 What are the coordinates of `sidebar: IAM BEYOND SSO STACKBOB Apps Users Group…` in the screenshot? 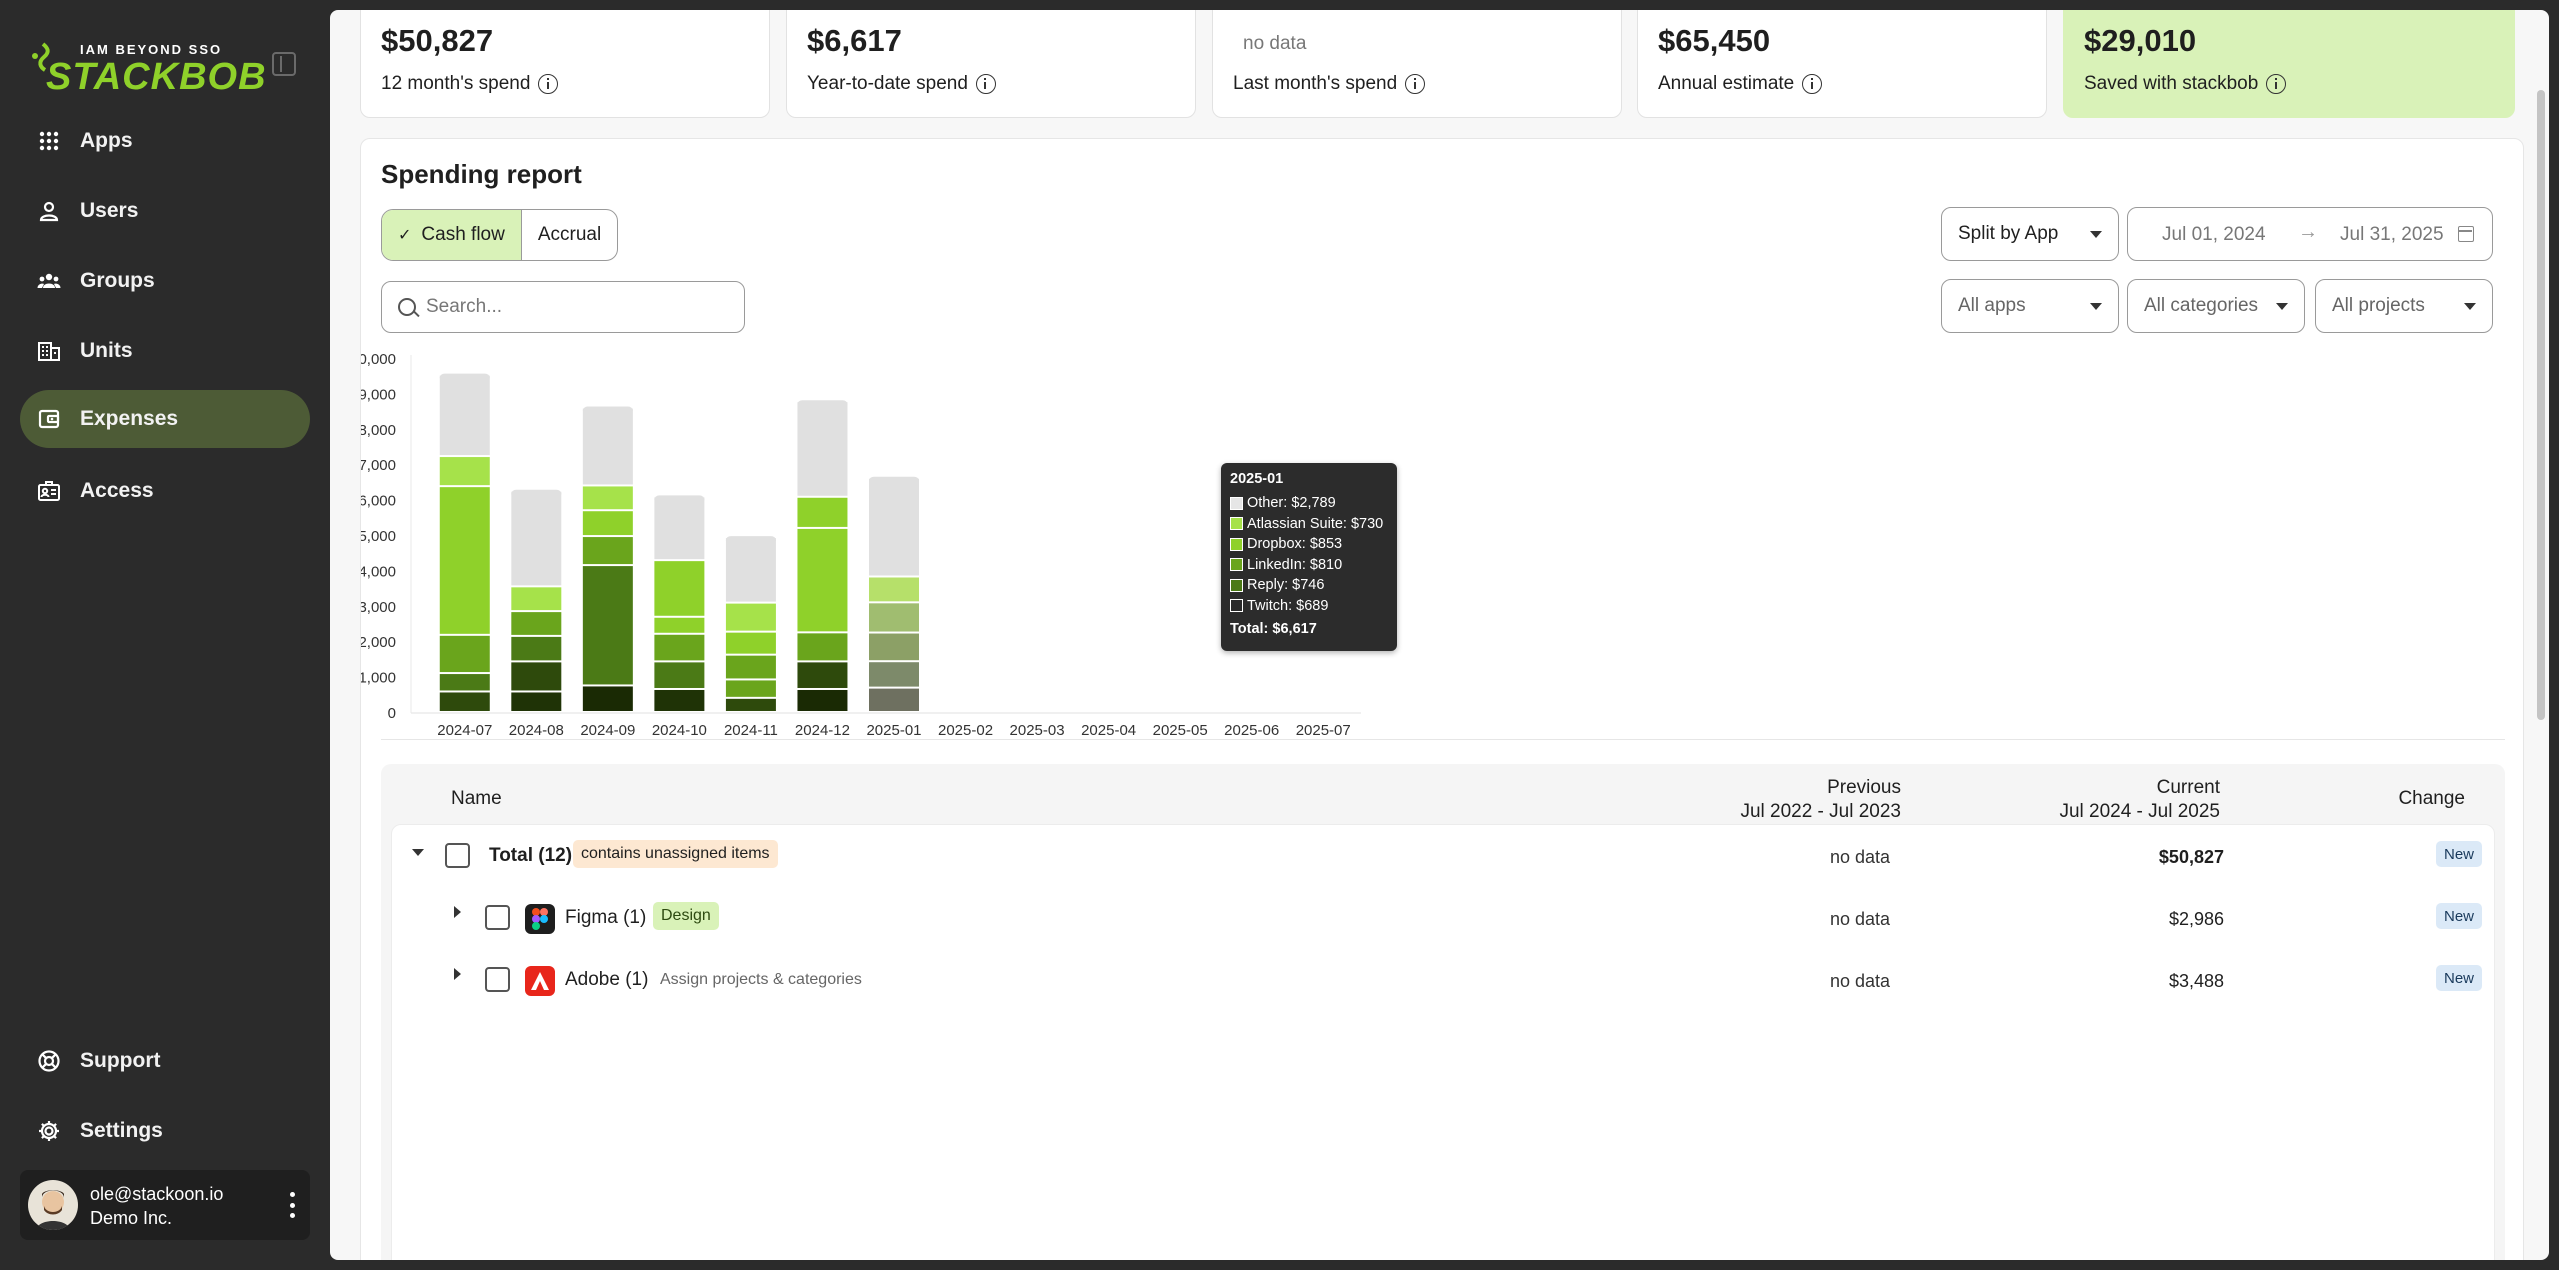 It's located at (165, 635).